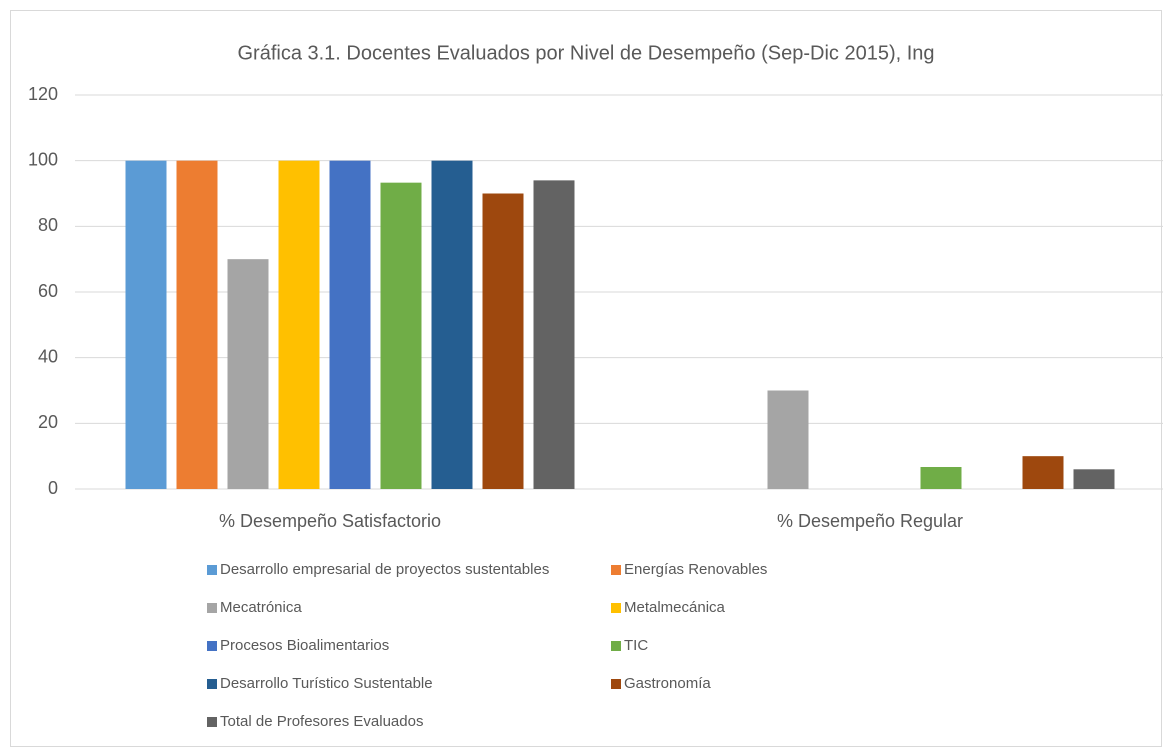 The width and height of the screenshot is (1172, 753). Describe the element at coordinates (870, 521) in the screenshot. I see `x-tick-label: % Desempeño Regular` at that location.